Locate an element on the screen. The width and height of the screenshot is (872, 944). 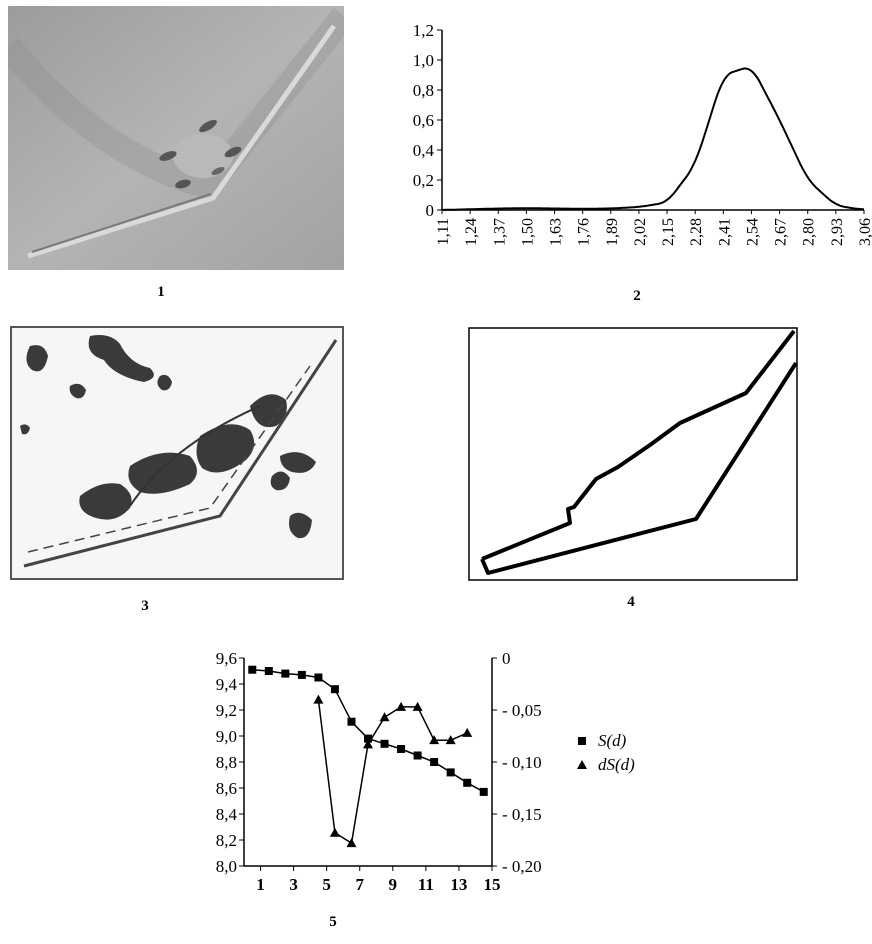
x-tick-label: 1,89 is located at coordinates (612, 232).